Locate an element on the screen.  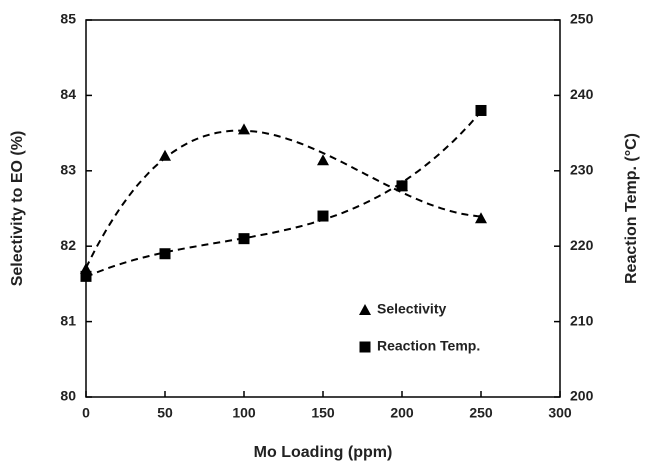
x-axis-title: Mo Loading (ppm) is located at coordinates (323, 452).